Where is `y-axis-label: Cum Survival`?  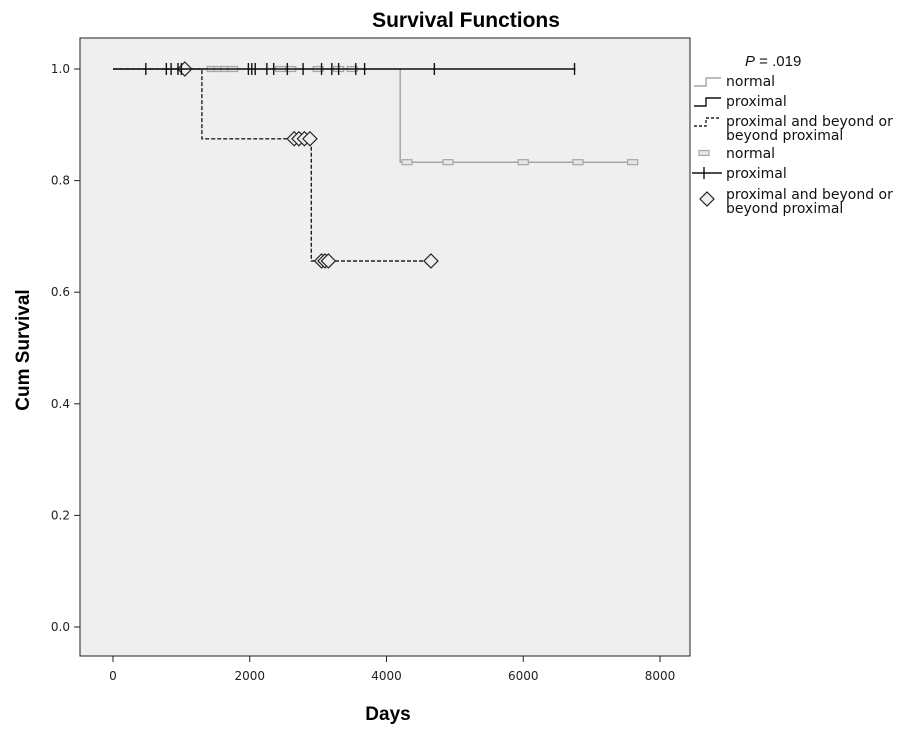
y-axis-label: Cum Survival is located at coordinates (23, 349).